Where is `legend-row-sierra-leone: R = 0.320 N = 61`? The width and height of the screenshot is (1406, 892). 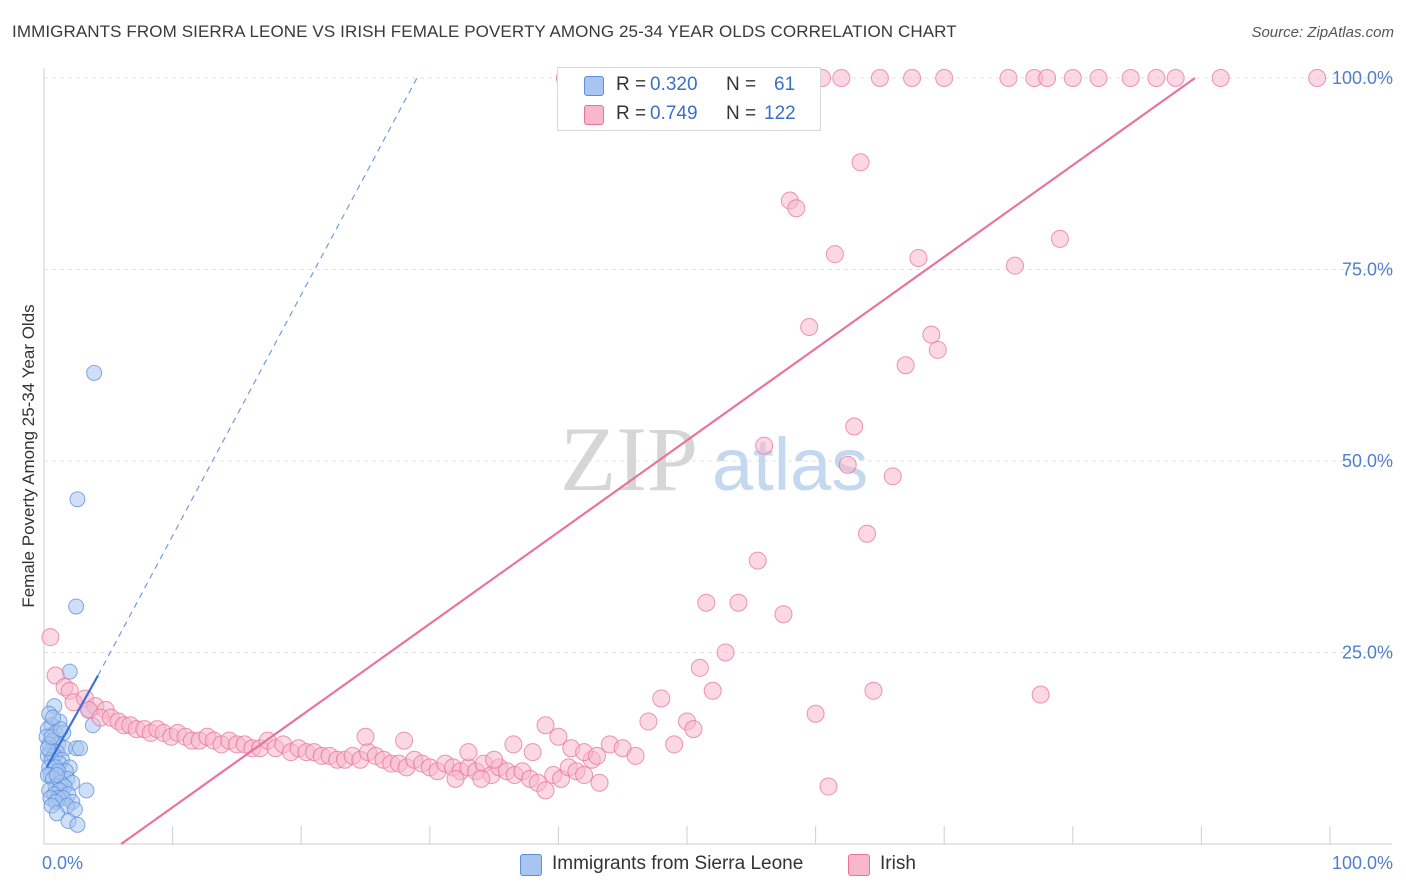 legend-row-sierra-leone: R = 0.320 N = 61 is located at coordinates (689, 85).